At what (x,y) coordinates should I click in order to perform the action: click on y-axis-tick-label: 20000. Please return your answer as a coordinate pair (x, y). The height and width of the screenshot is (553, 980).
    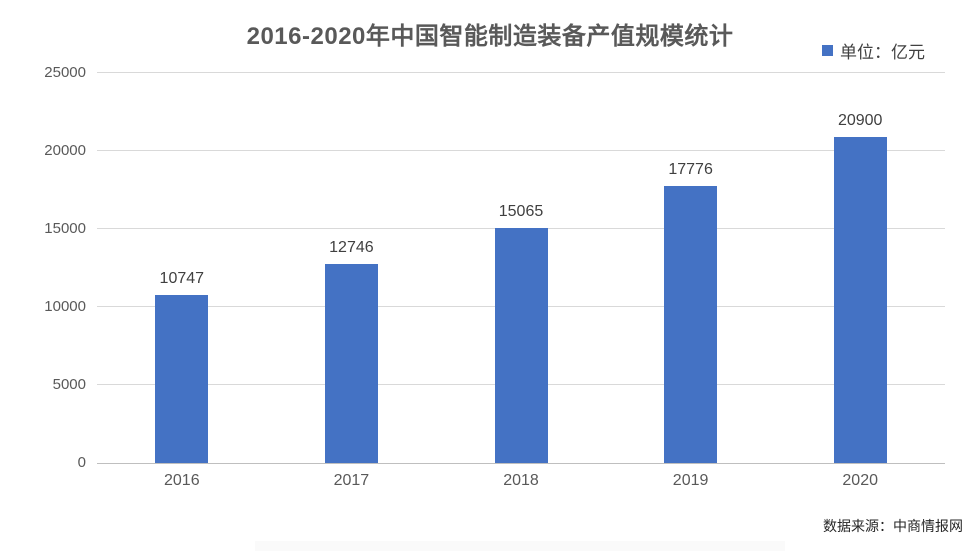
    Looking at the image, I should click on (65, 150).